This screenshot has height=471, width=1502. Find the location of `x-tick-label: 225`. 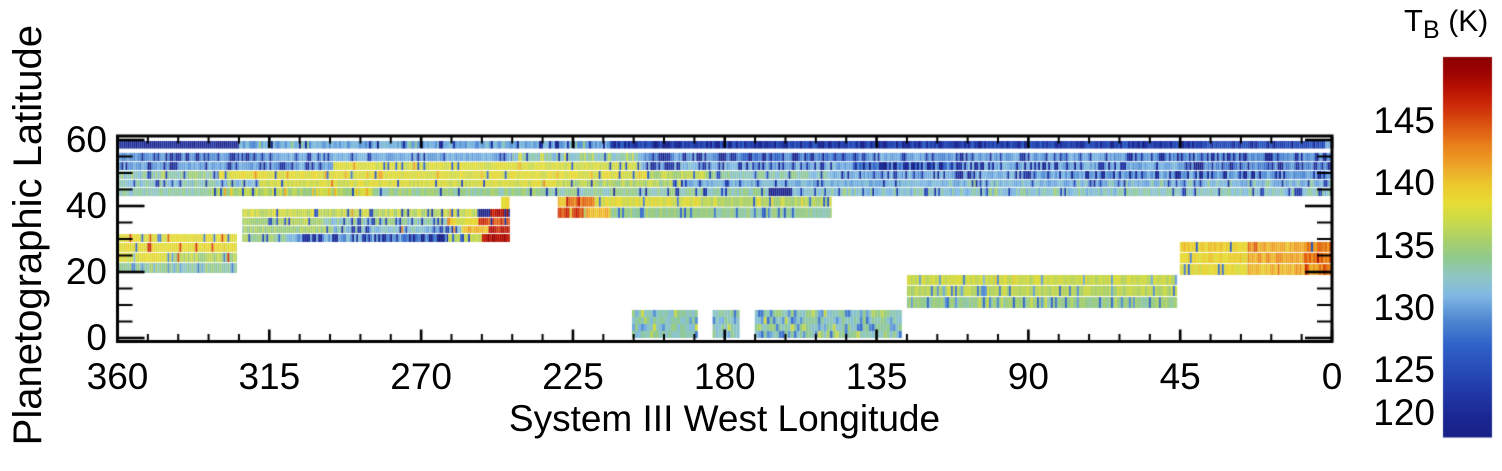

x-tick-label: 225 is located at coordinates (573, 376).